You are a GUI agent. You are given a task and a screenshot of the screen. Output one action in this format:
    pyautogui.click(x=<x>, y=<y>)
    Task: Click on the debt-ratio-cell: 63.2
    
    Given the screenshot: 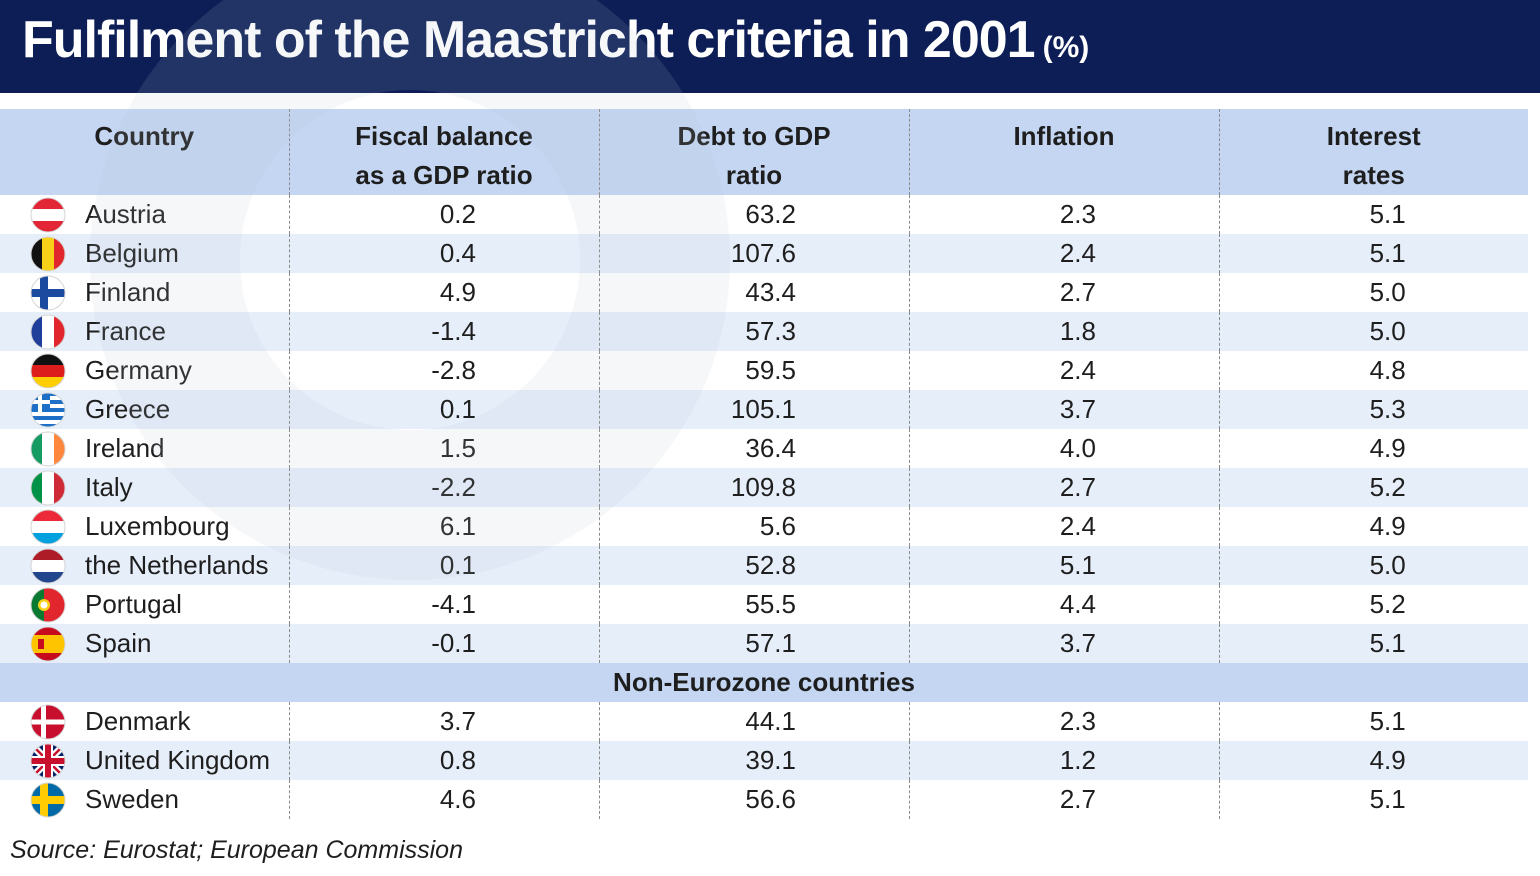 What is the action you would take?
    pyautogui.click(x=753, y=214)
    